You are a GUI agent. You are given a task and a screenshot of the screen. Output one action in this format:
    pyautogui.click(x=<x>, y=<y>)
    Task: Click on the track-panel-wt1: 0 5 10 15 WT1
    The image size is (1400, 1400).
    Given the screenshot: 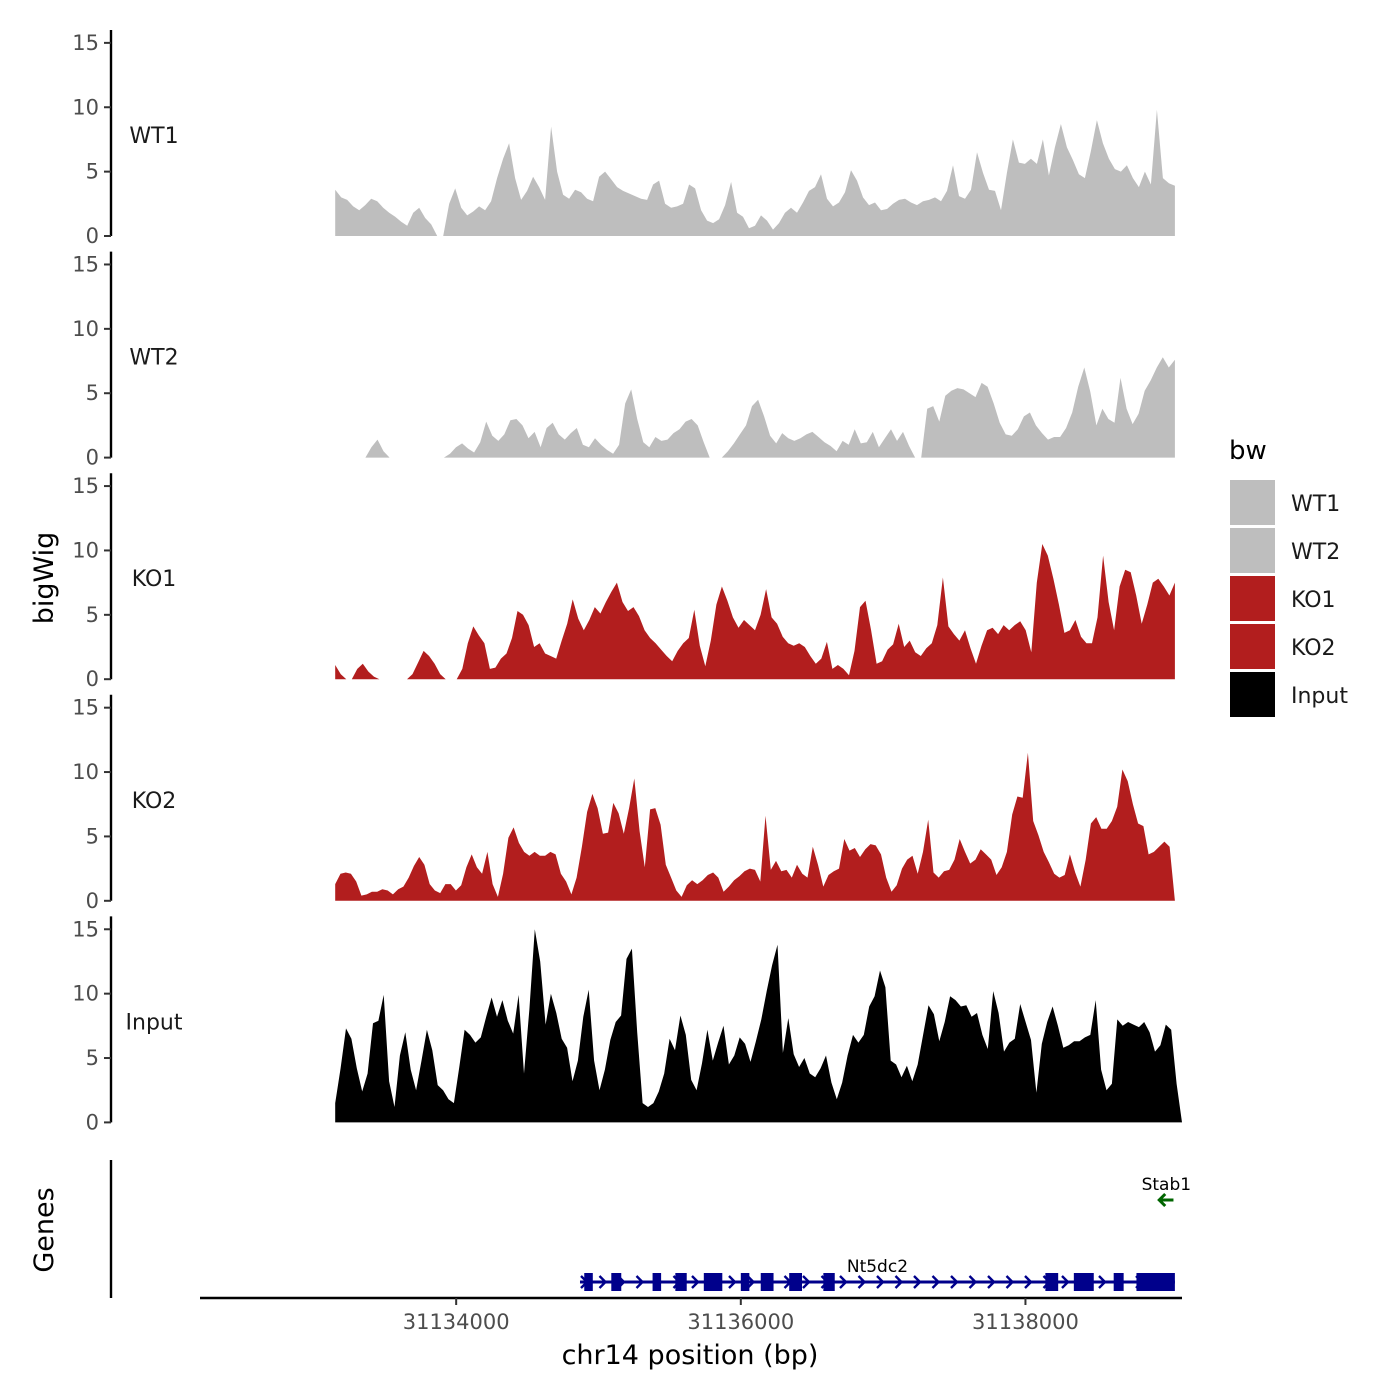 What is the action you would take?
    pyautogui.click(x=623, y=139)
    